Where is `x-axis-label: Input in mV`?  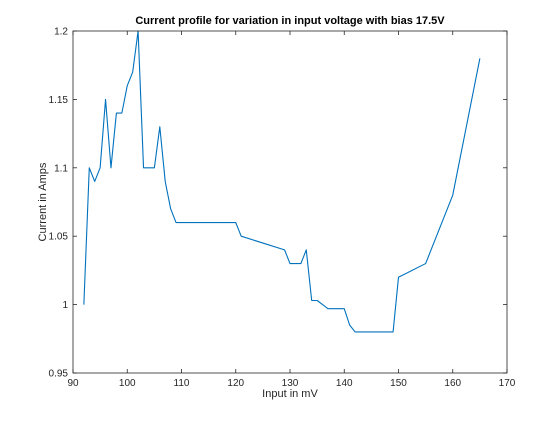 x-axis-label: Input in mV is located at coordinates (290, 394).